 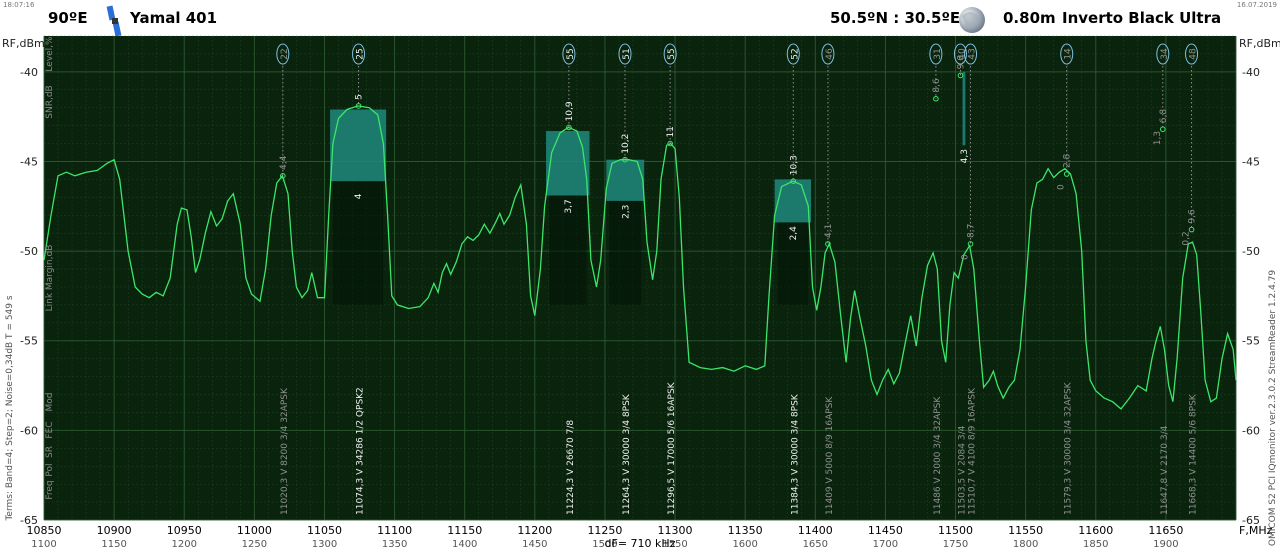 I want to click on y-tick-label-right: -60, so click(x=1251, y=430).